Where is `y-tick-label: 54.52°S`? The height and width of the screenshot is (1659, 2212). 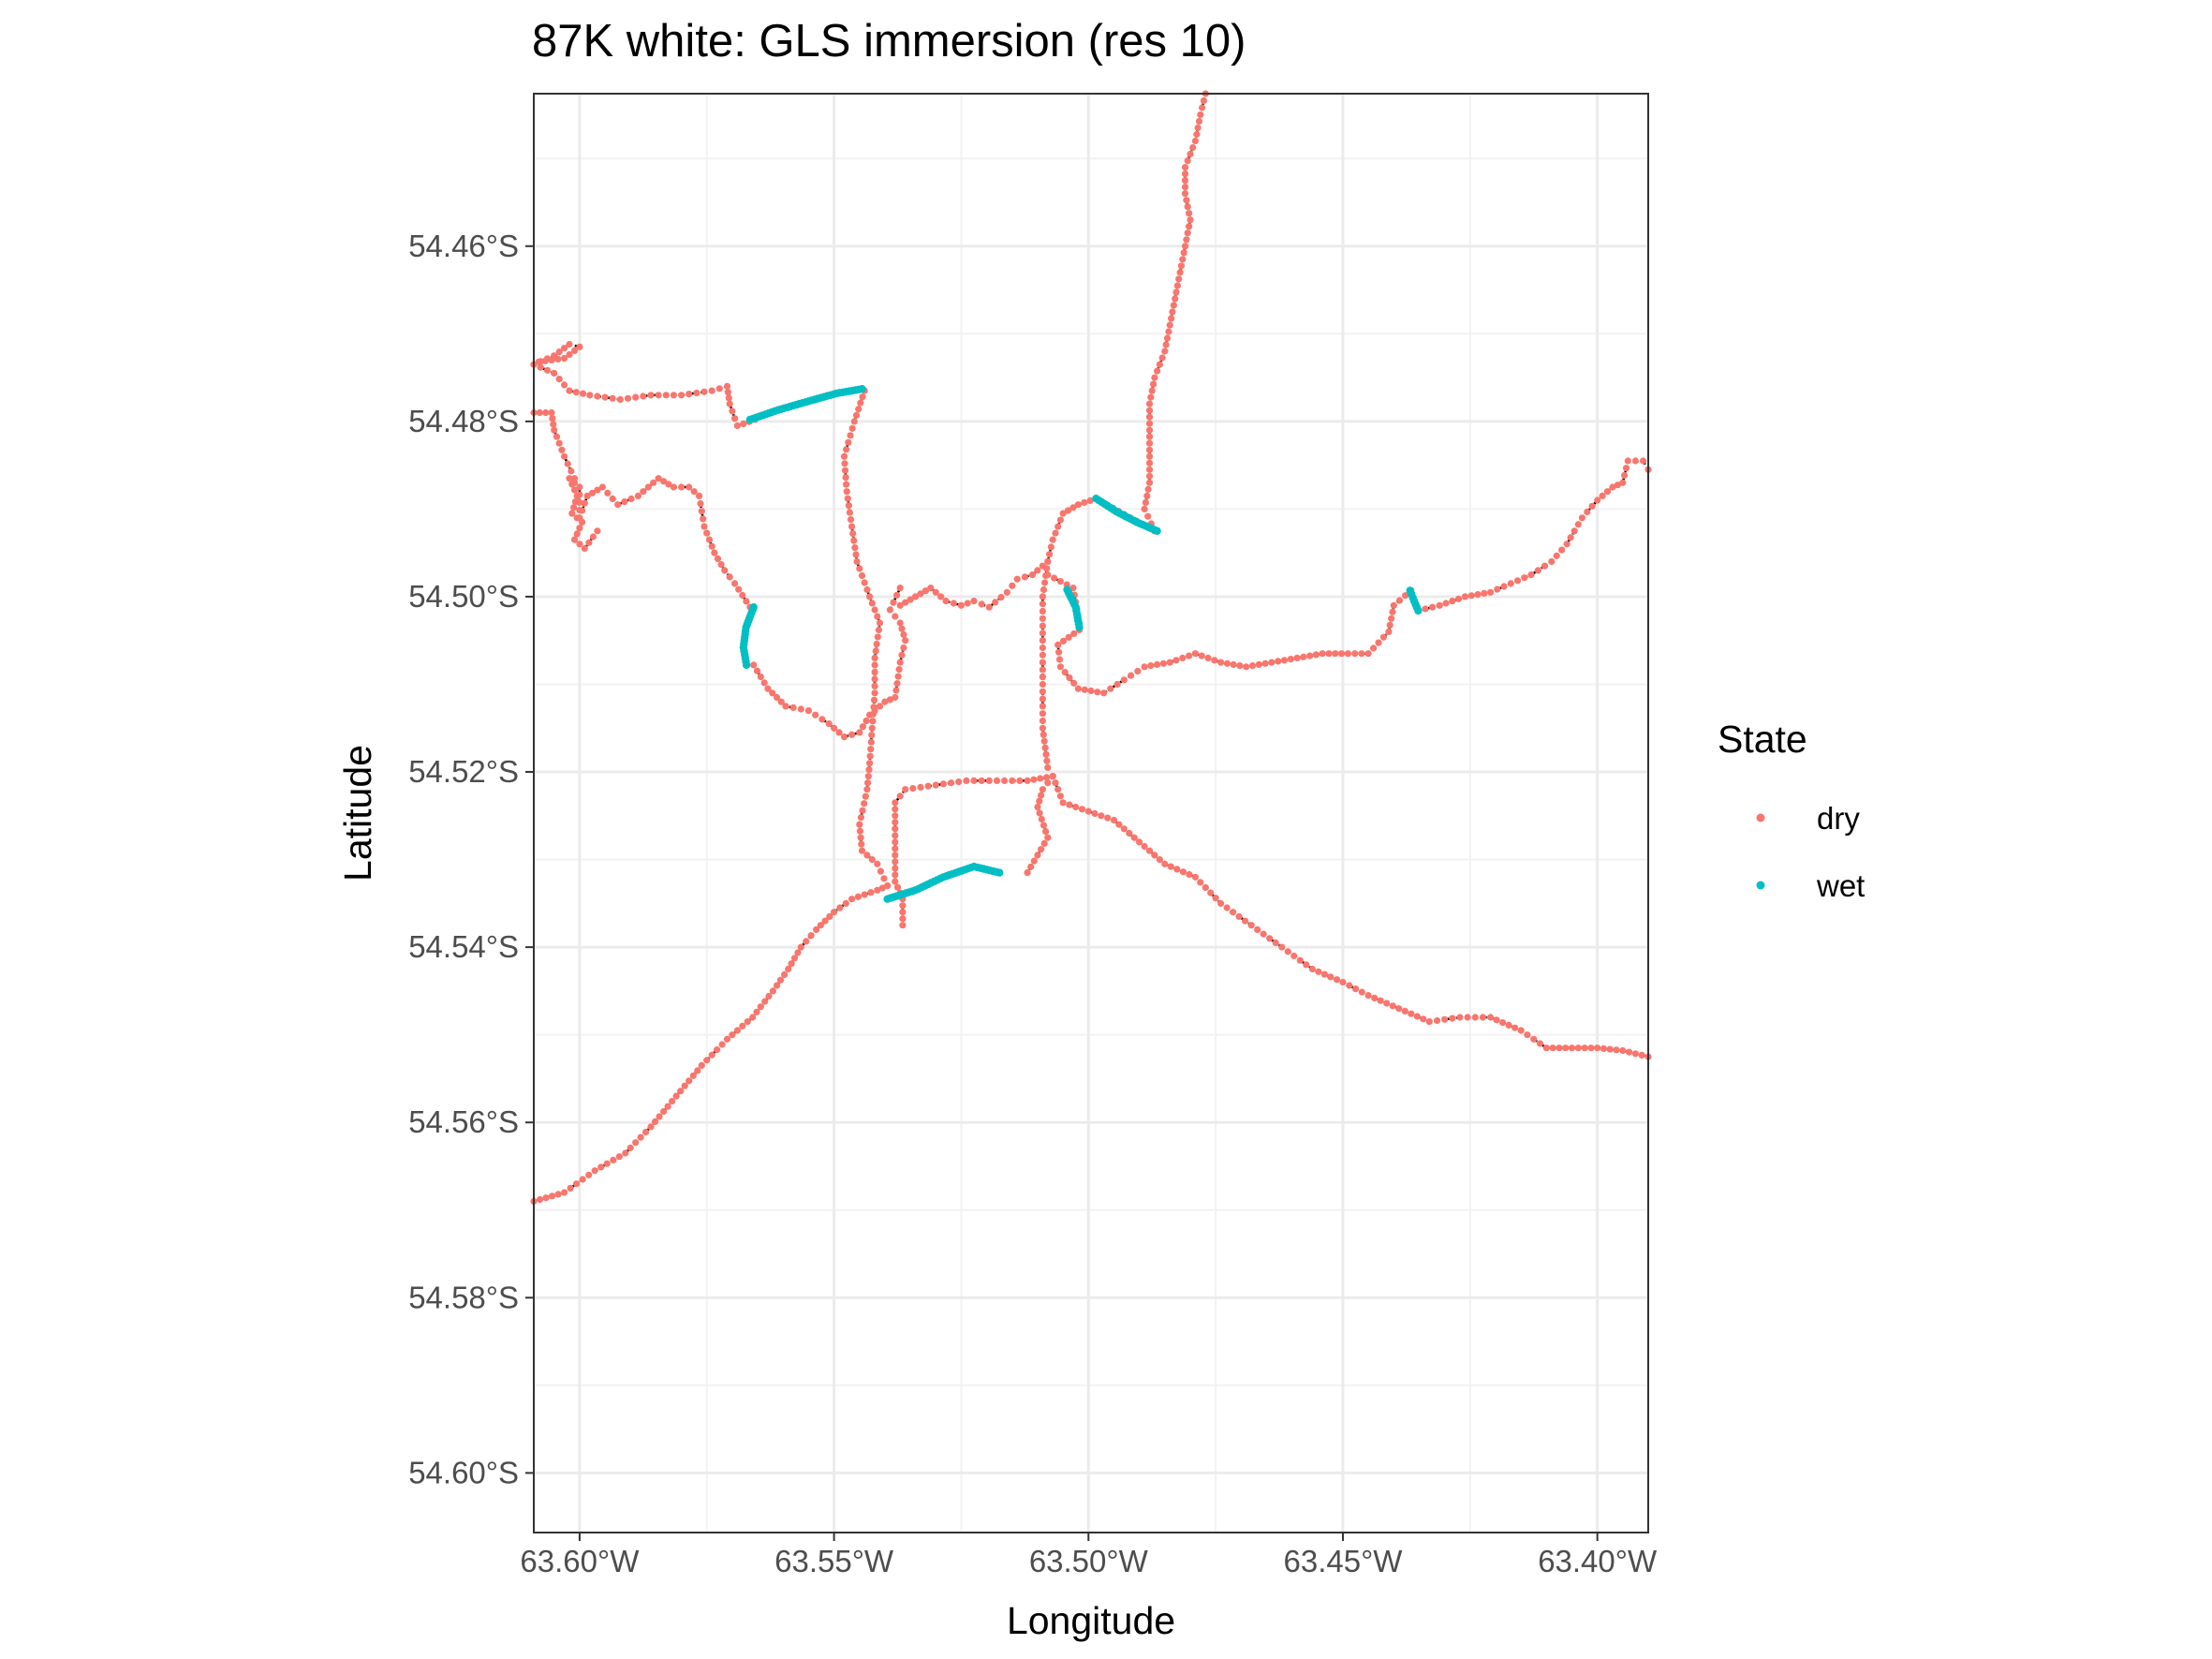
y-tick-label: 54.52°S is located at coordinates (464, 771).